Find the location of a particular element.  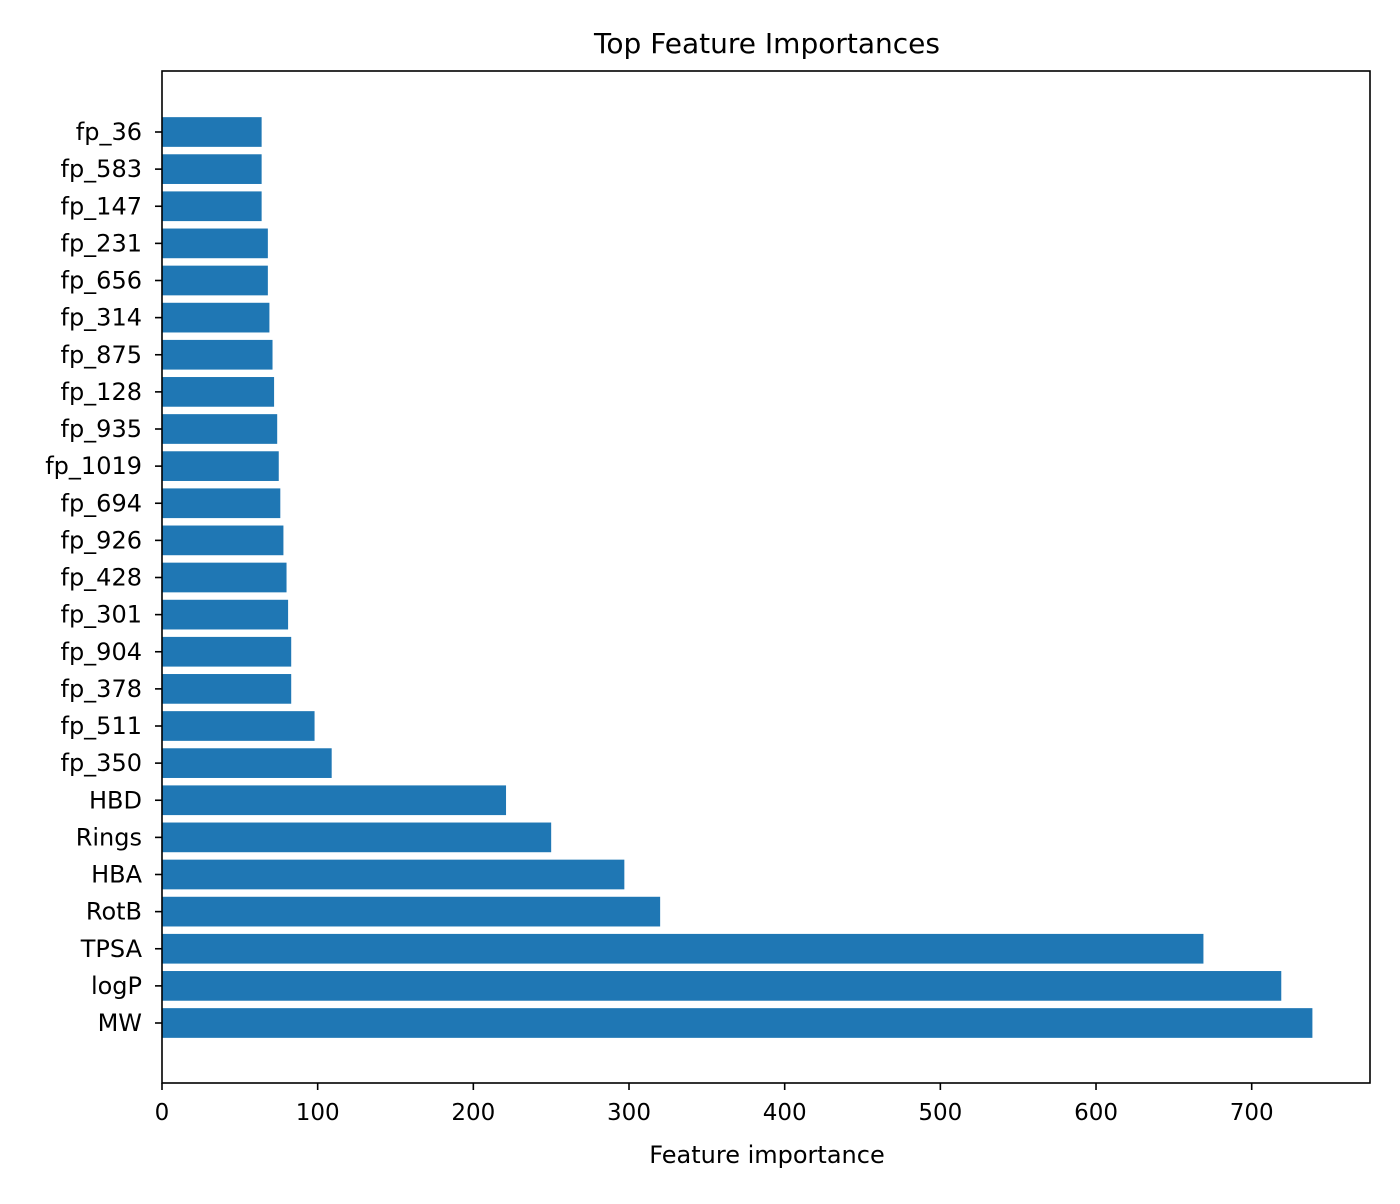

bar-rings is located at coordinates (357, 837).